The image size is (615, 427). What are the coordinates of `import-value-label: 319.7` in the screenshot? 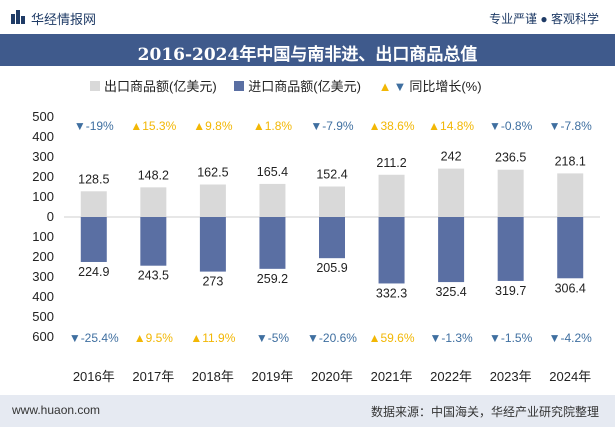 It's located at (510, 291).